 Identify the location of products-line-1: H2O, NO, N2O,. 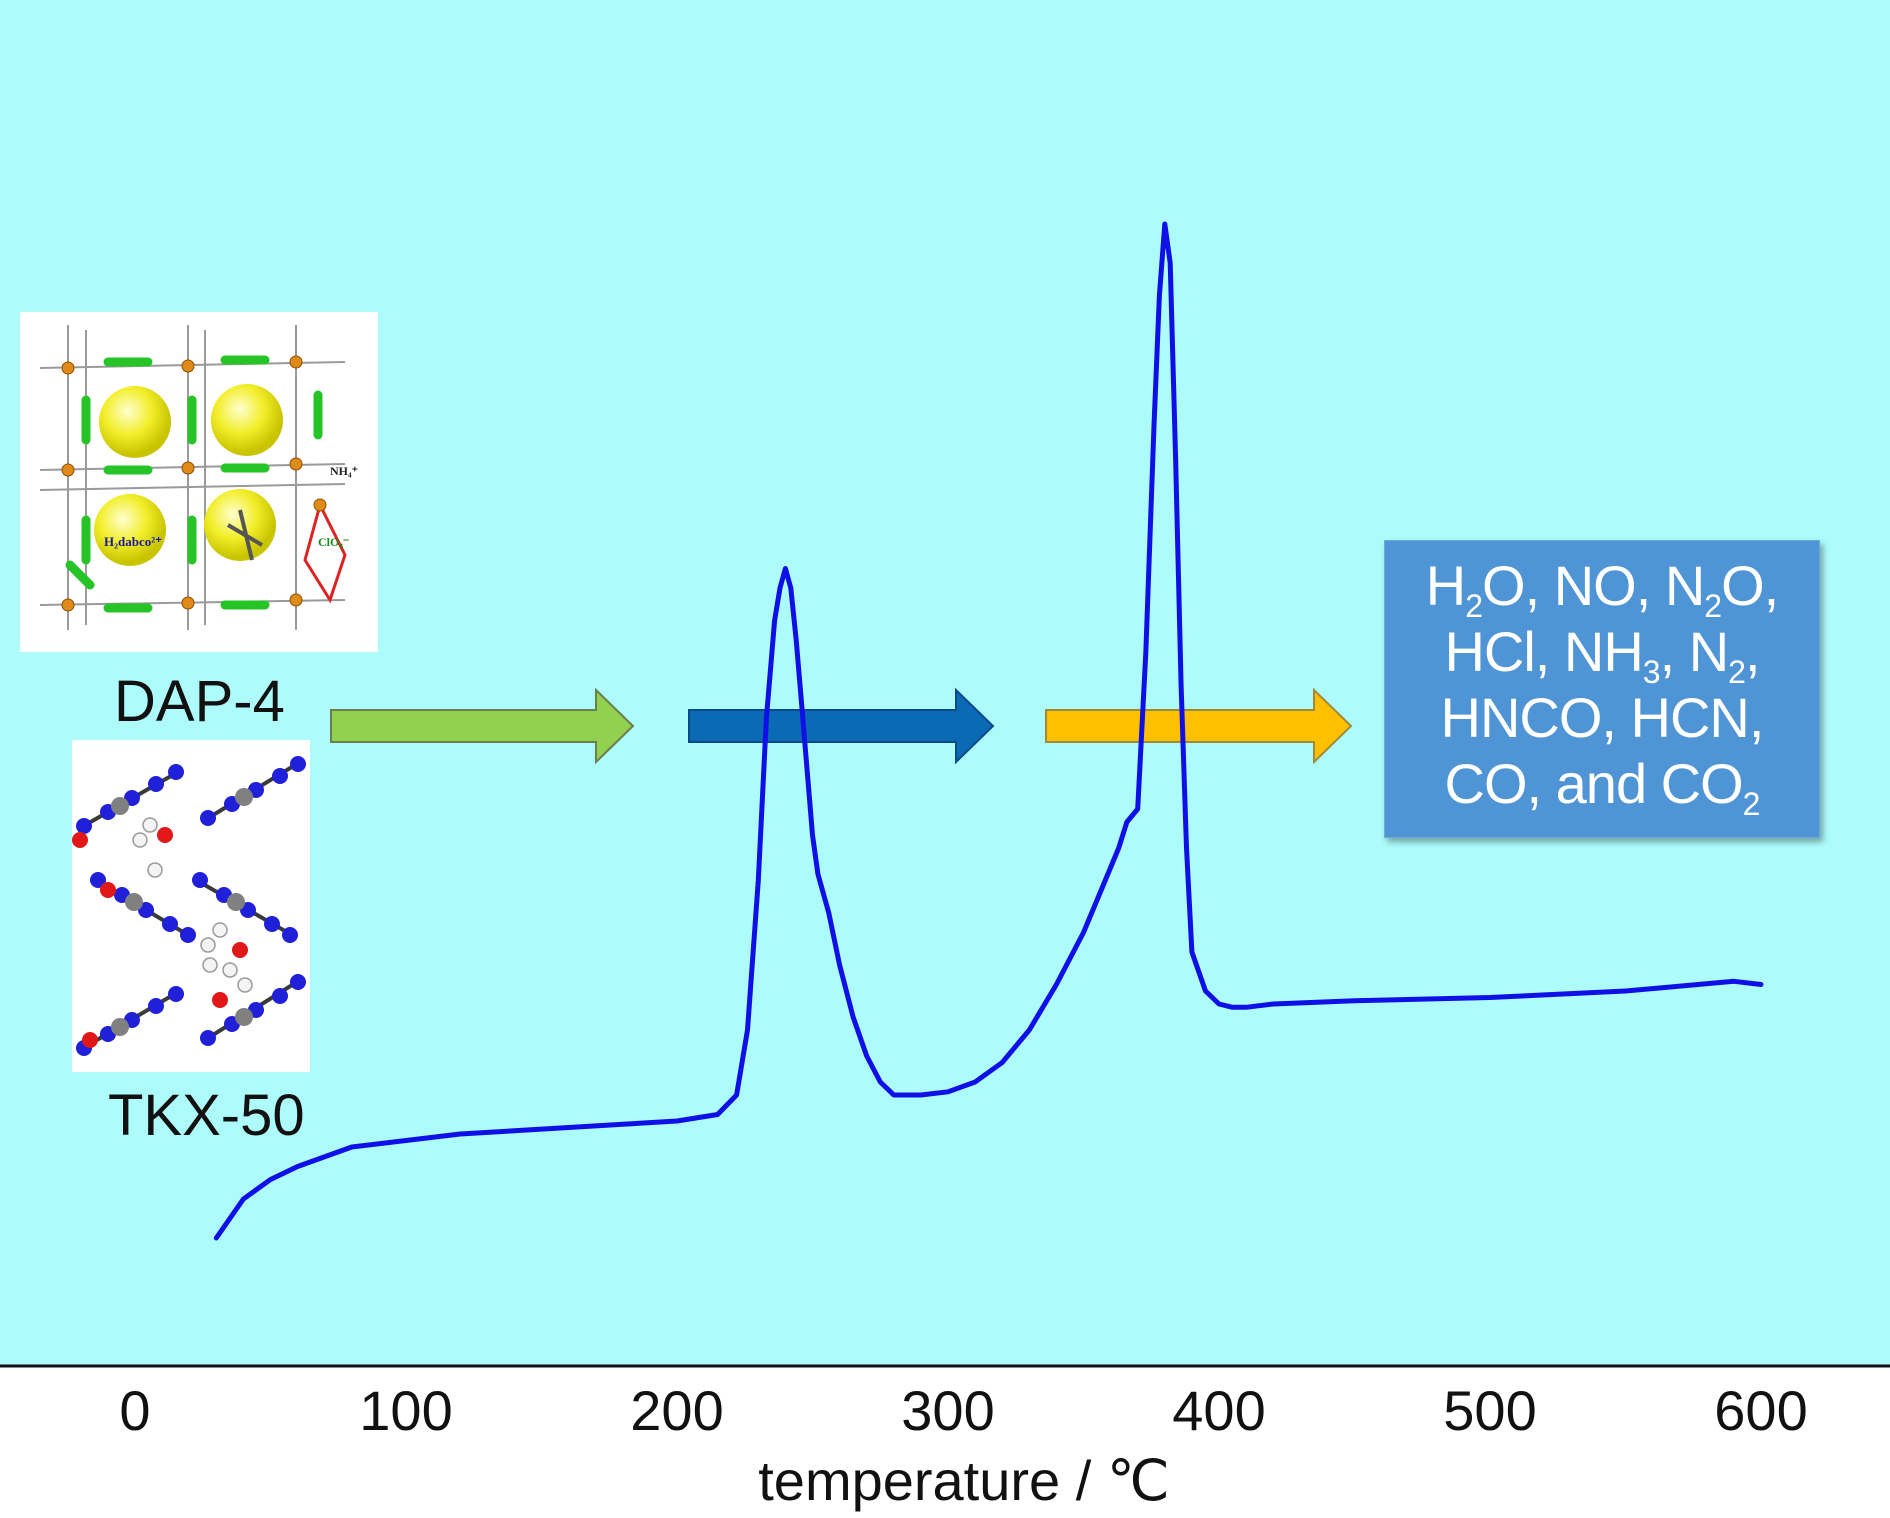
(1602, 589).